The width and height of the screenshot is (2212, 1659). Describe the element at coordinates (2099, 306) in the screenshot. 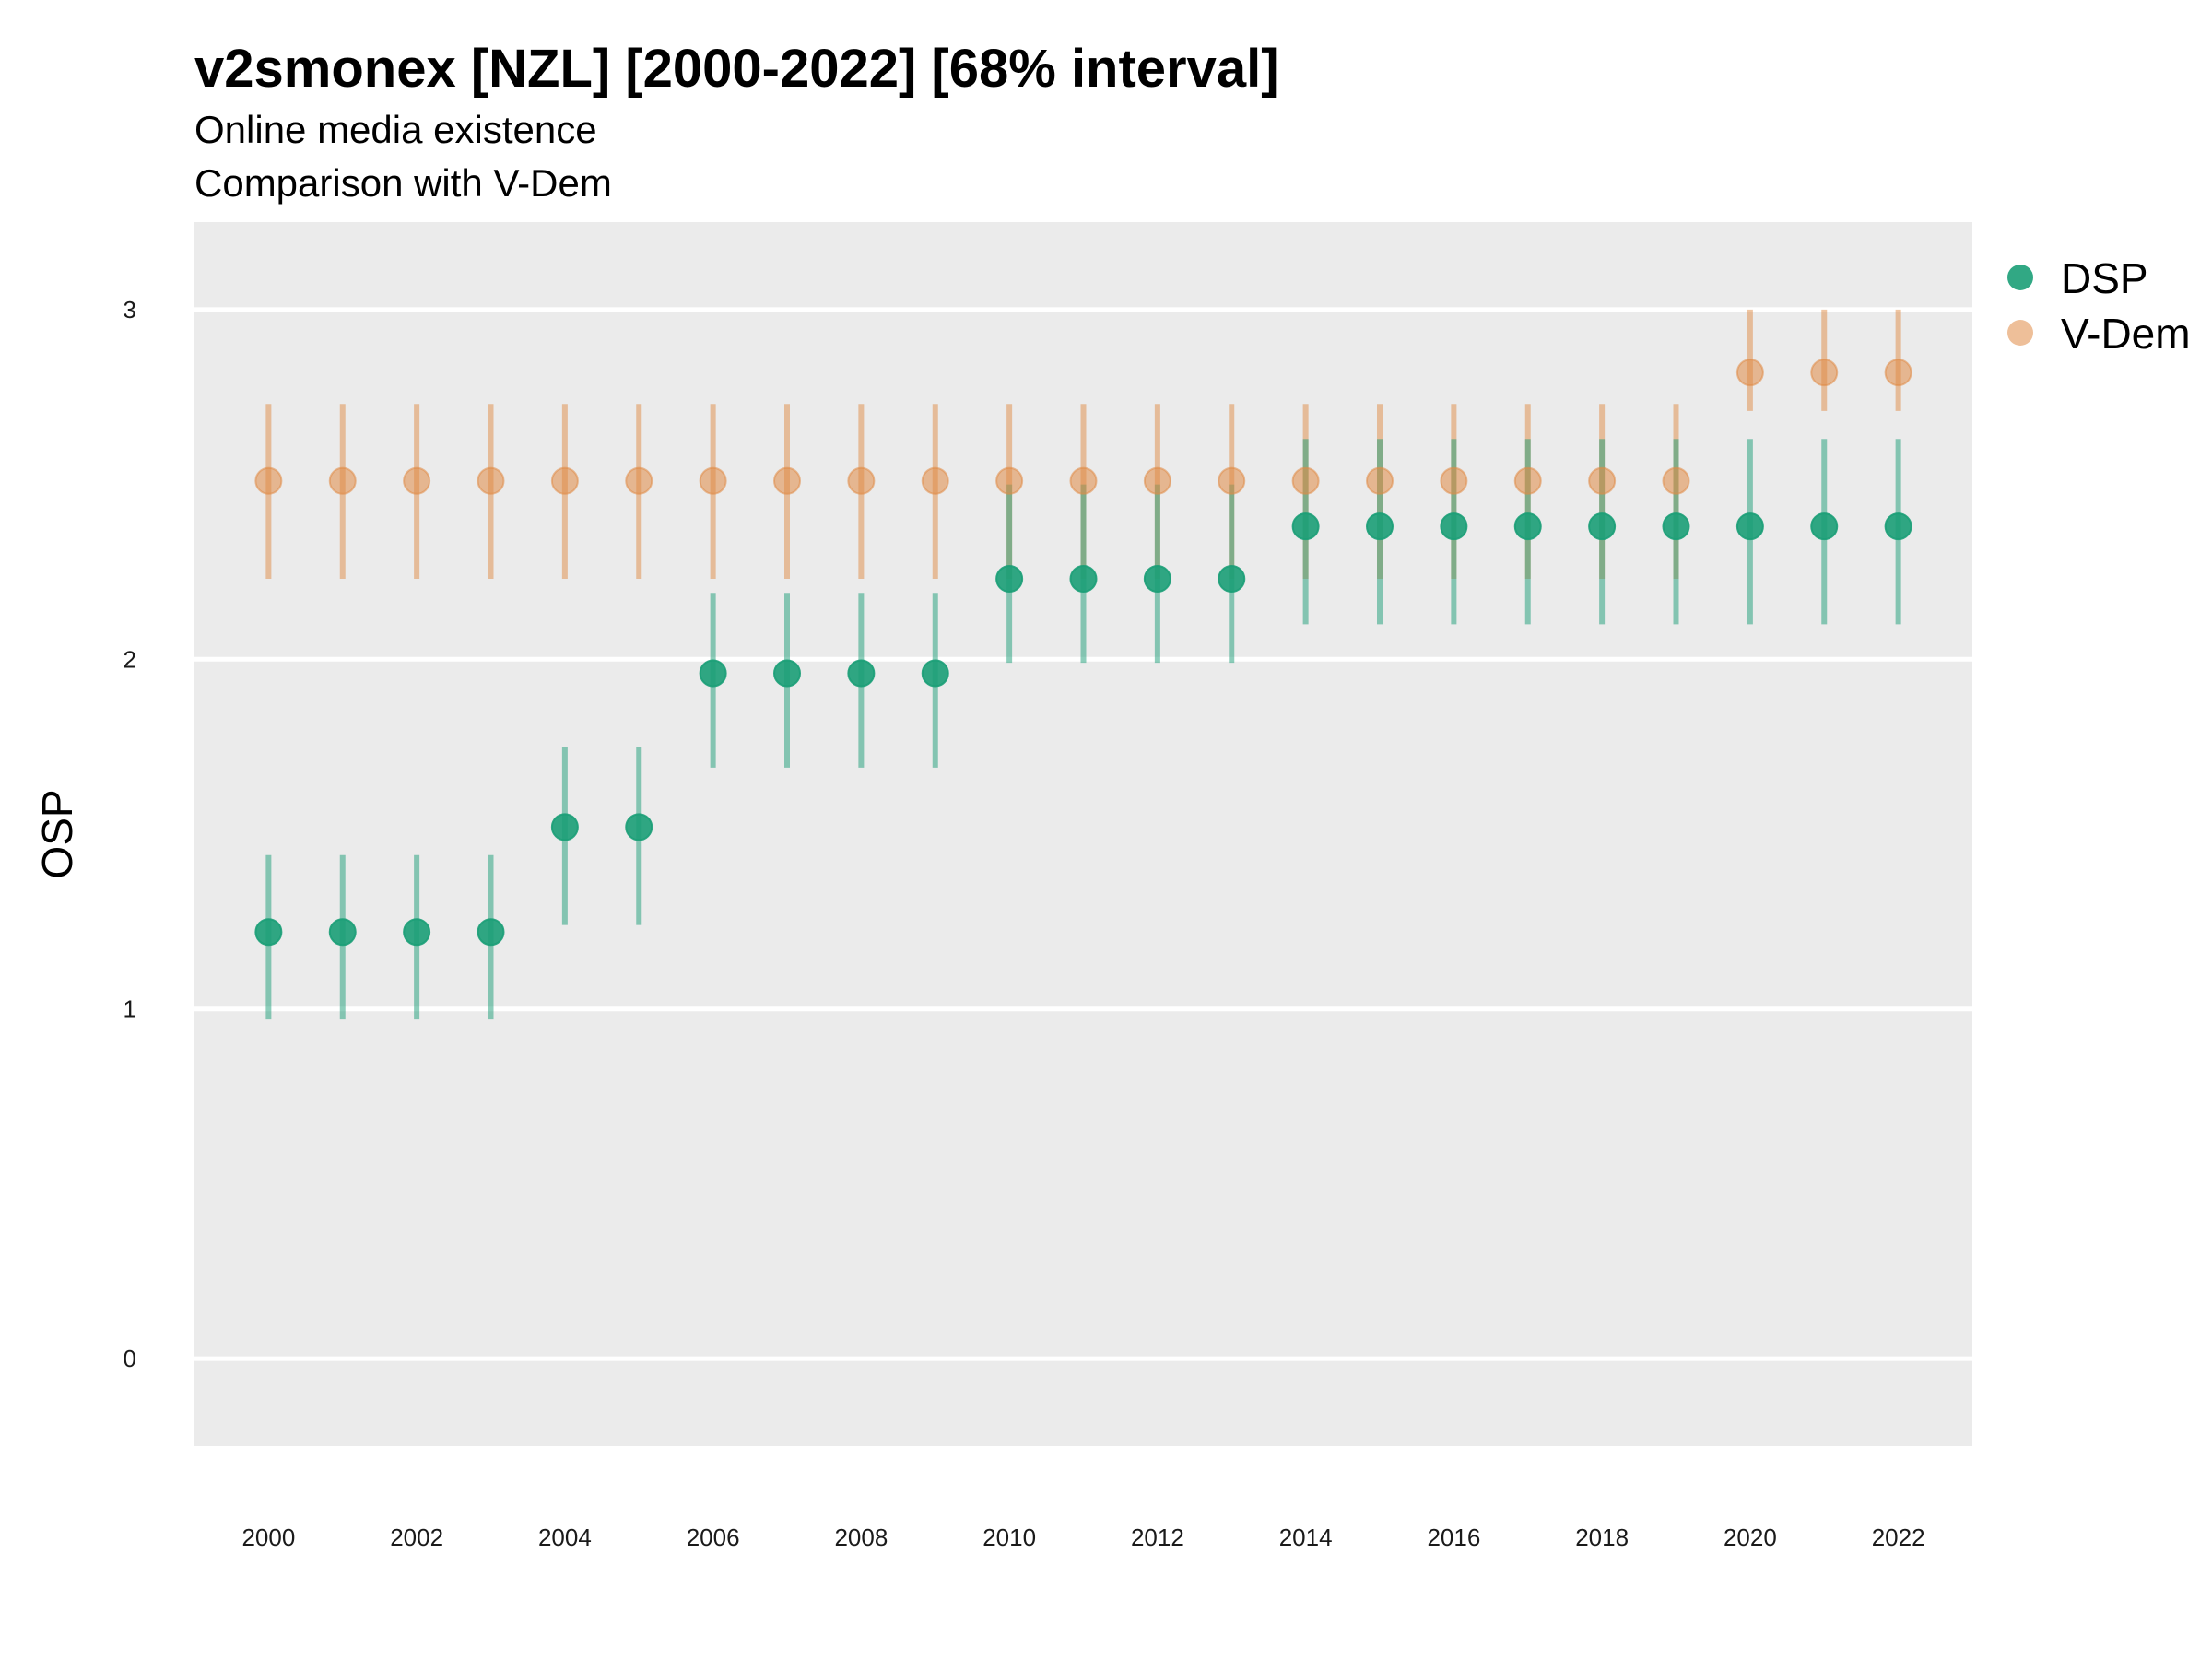

I see `legend: DSP V-Dem` at that location.